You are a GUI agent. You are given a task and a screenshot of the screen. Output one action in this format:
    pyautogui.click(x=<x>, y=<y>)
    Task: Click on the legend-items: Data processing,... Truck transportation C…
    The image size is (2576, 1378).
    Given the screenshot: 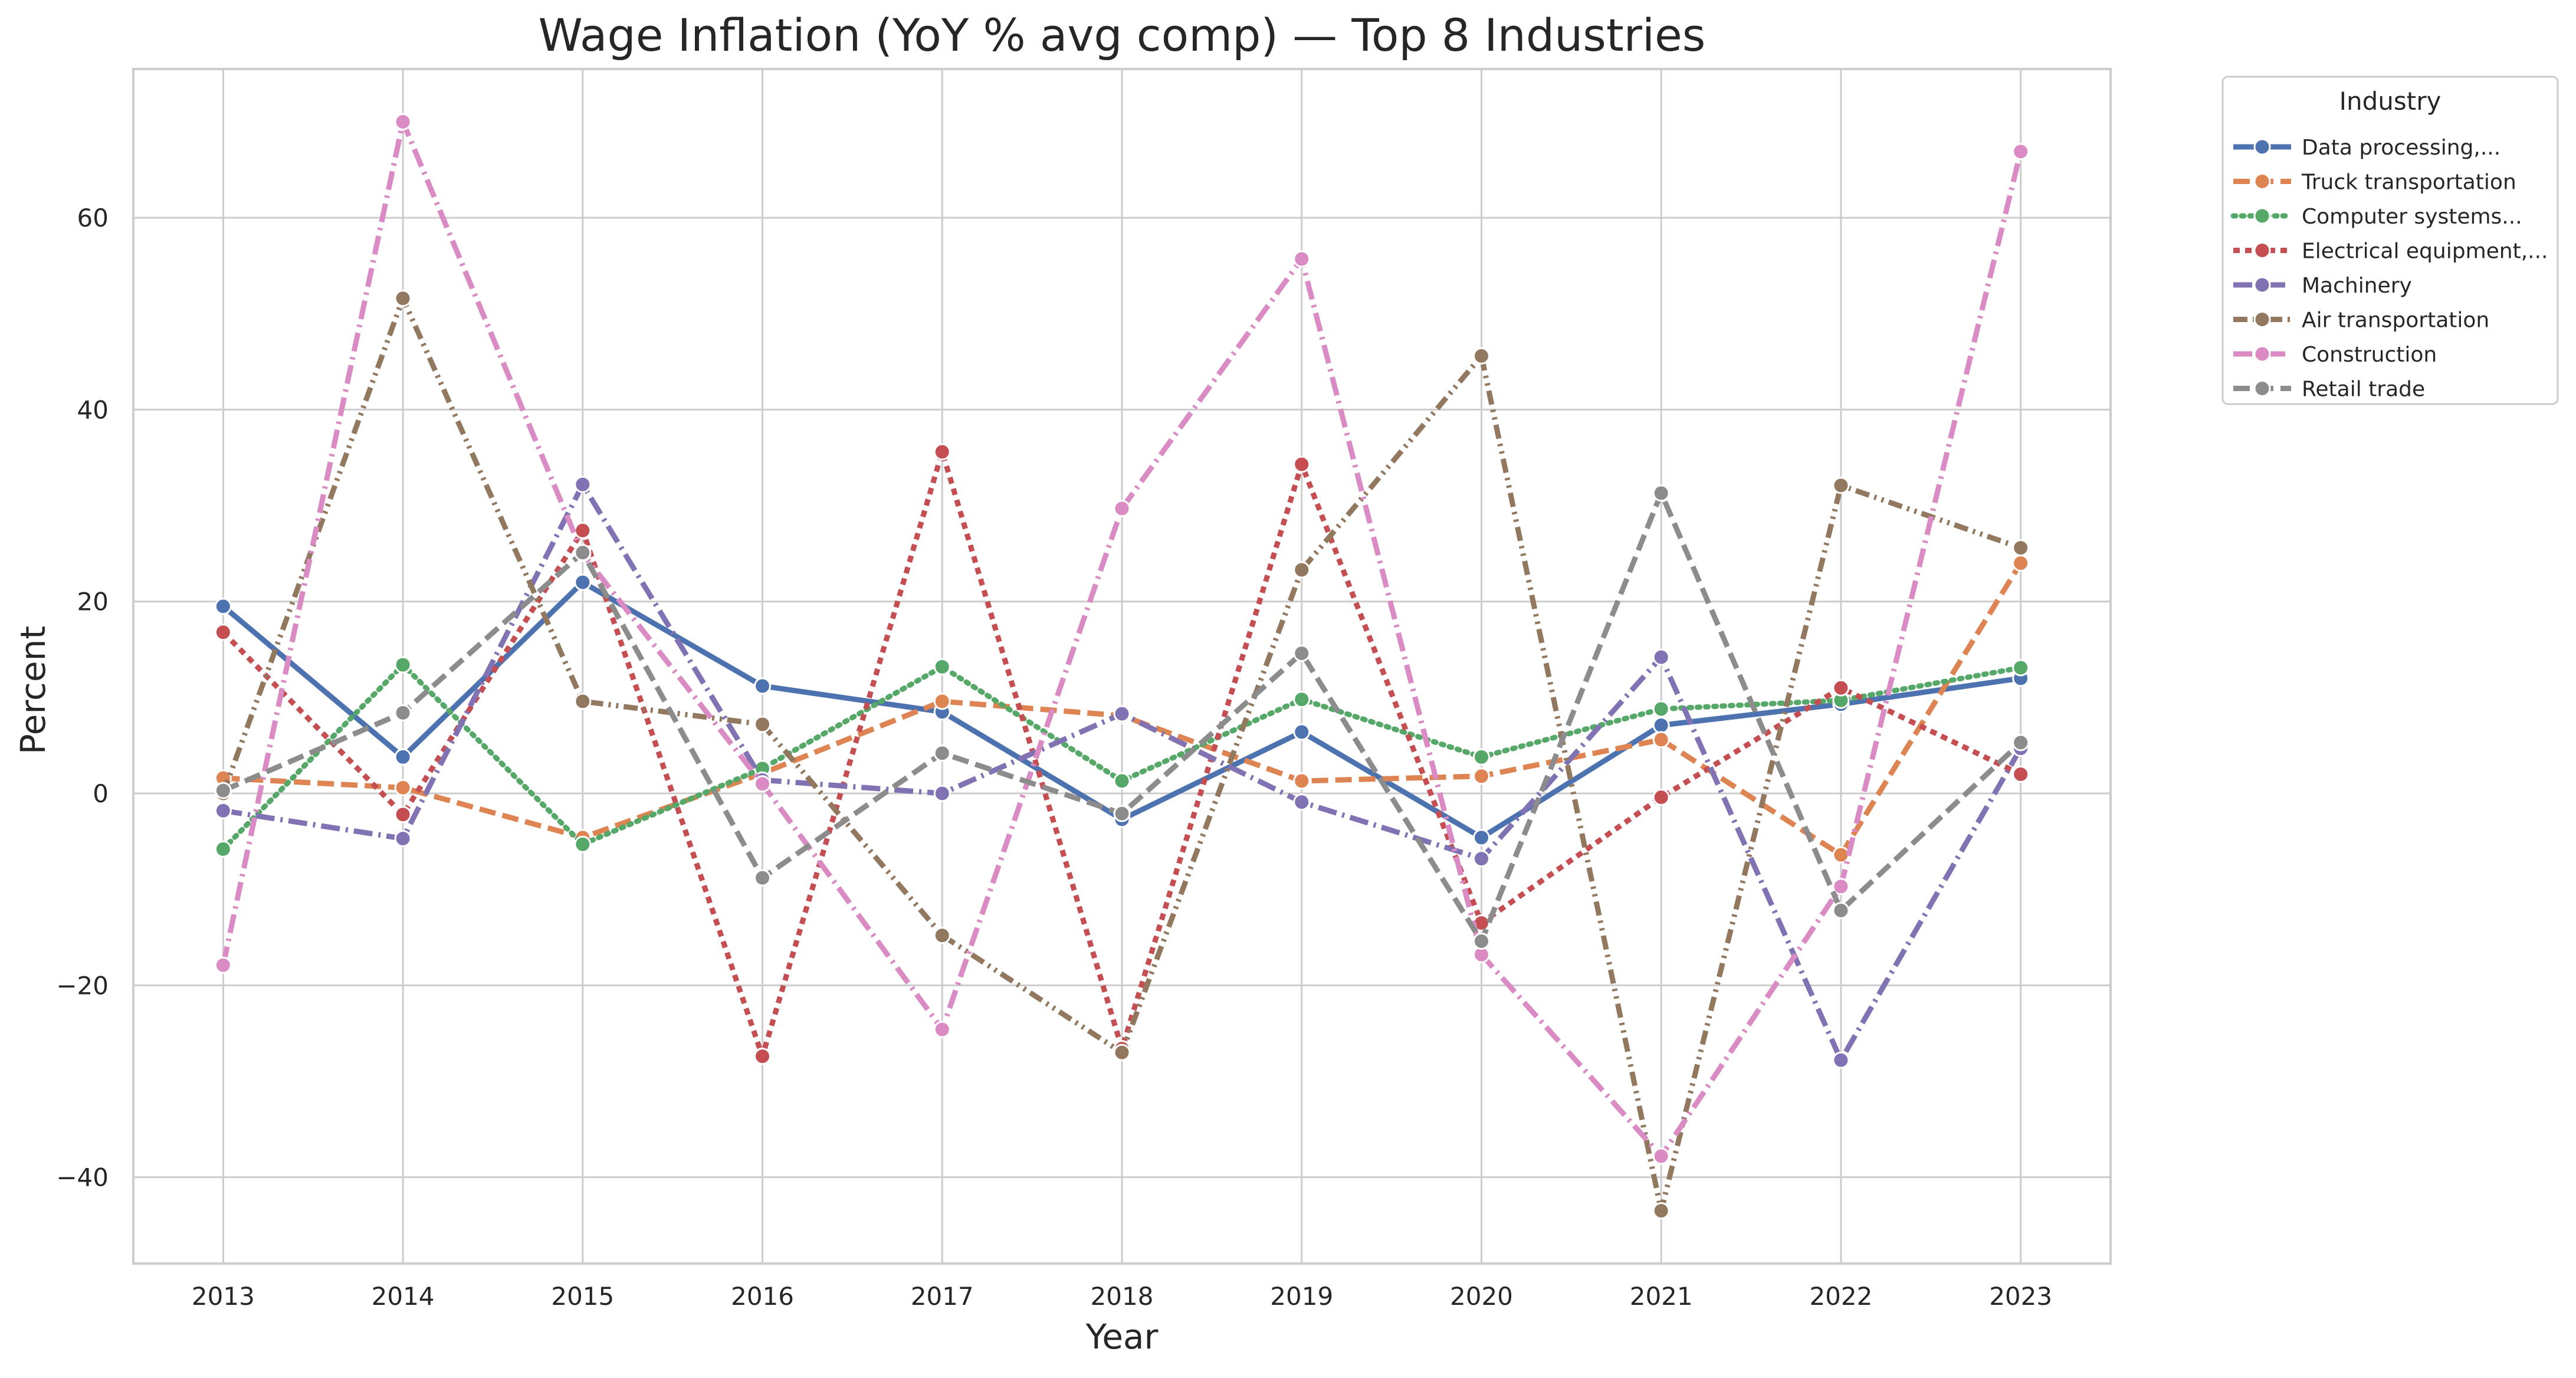 What is the action you would take?
    pyautogui.click(x=2389, y=269)
    